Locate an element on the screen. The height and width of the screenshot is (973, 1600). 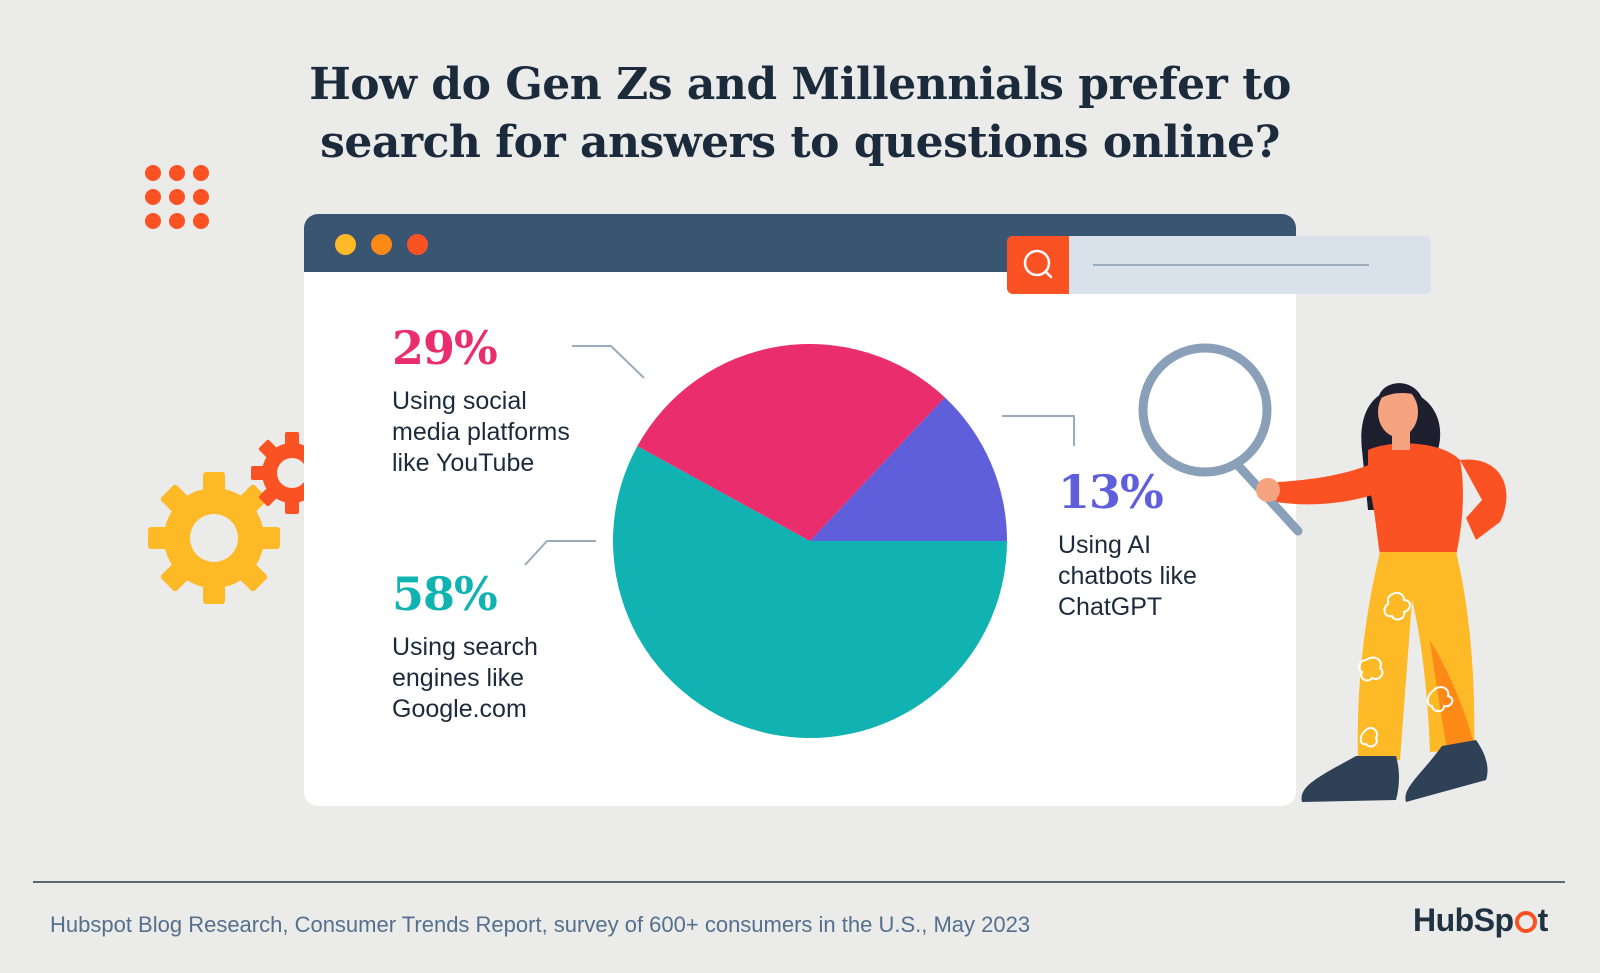
orange-dot-icon is located at coordinates (381, 244).